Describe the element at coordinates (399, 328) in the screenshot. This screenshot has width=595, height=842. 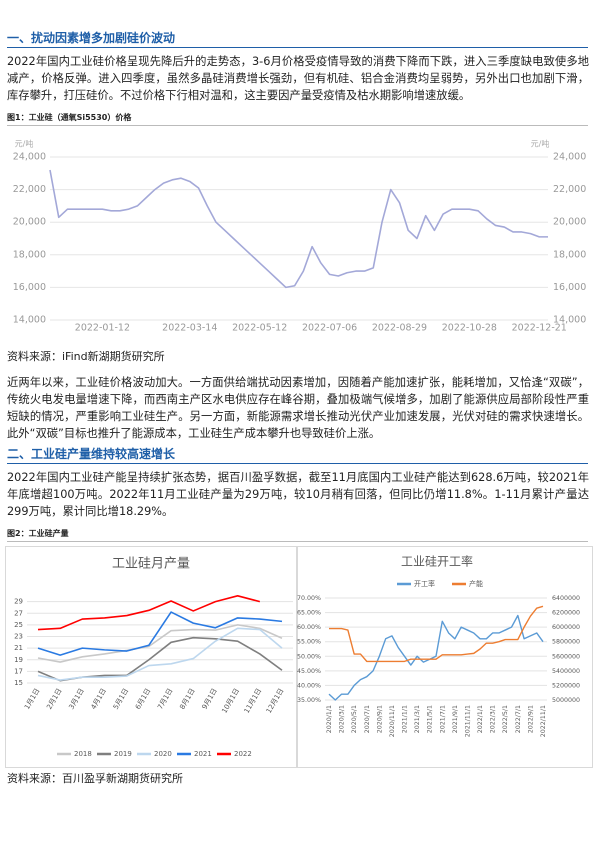
I see `x-tick-label: 2022-08-29` at that location.